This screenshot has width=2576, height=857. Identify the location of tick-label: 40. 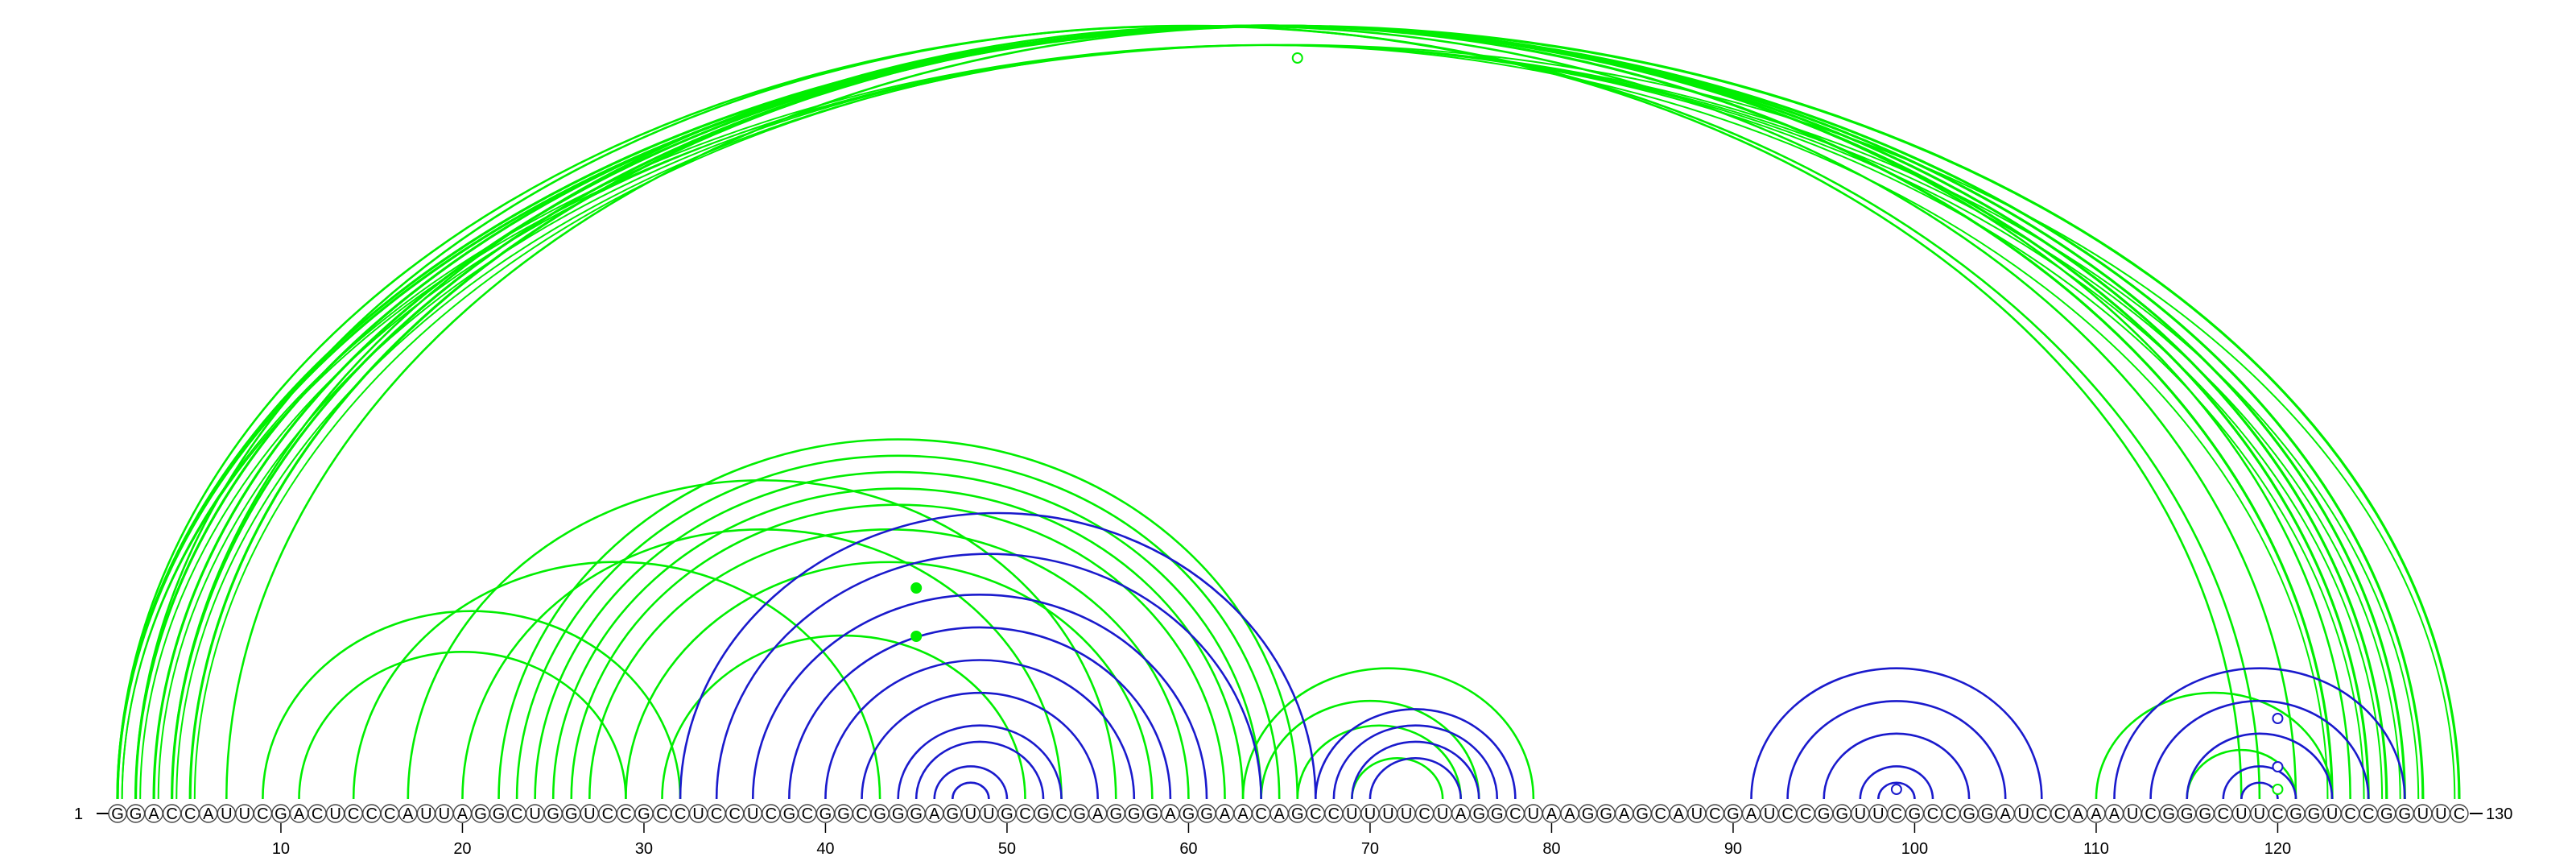
(825, 849).